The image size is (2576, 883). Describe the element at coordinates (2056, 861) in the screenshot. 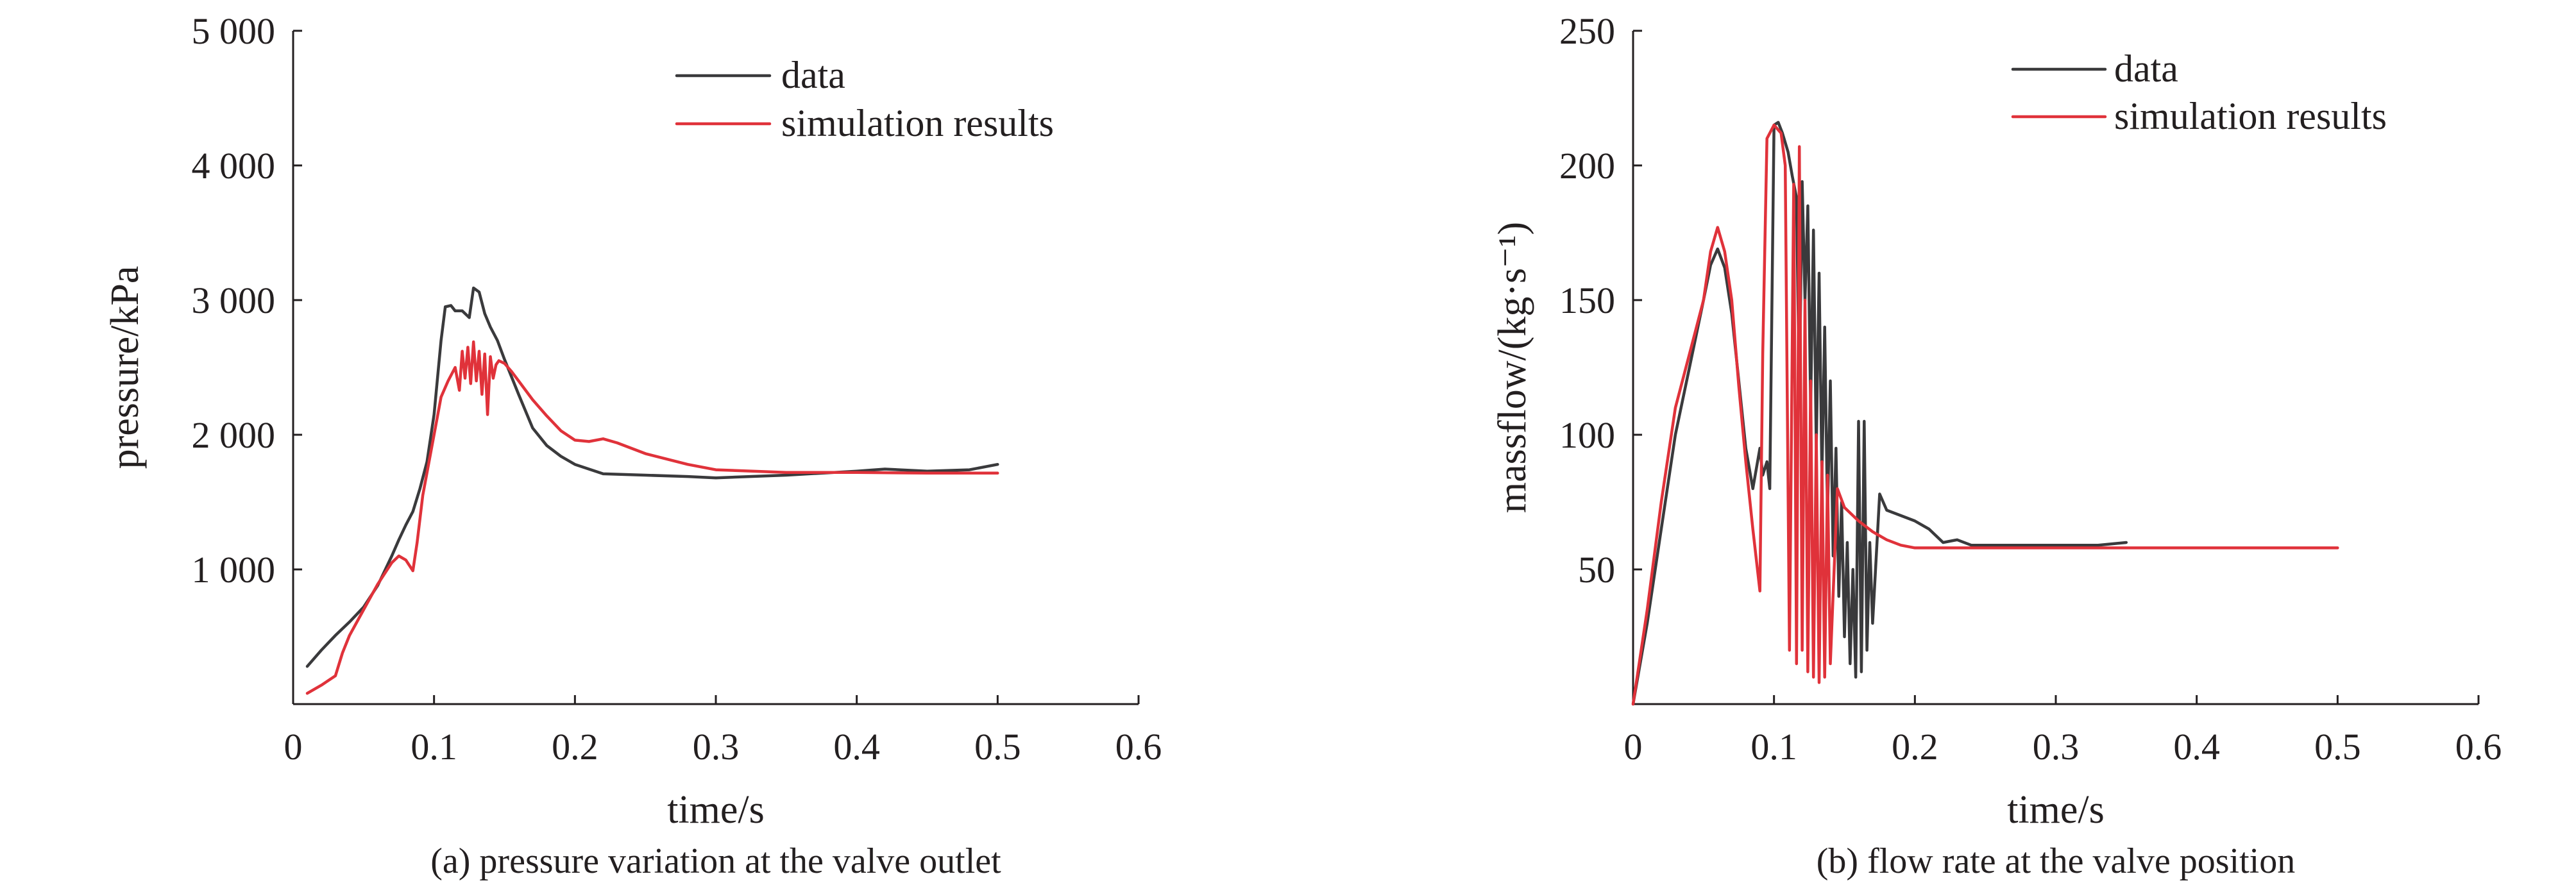

I see `chart-b-caption: (b) flow rate at the valve position` at that location.